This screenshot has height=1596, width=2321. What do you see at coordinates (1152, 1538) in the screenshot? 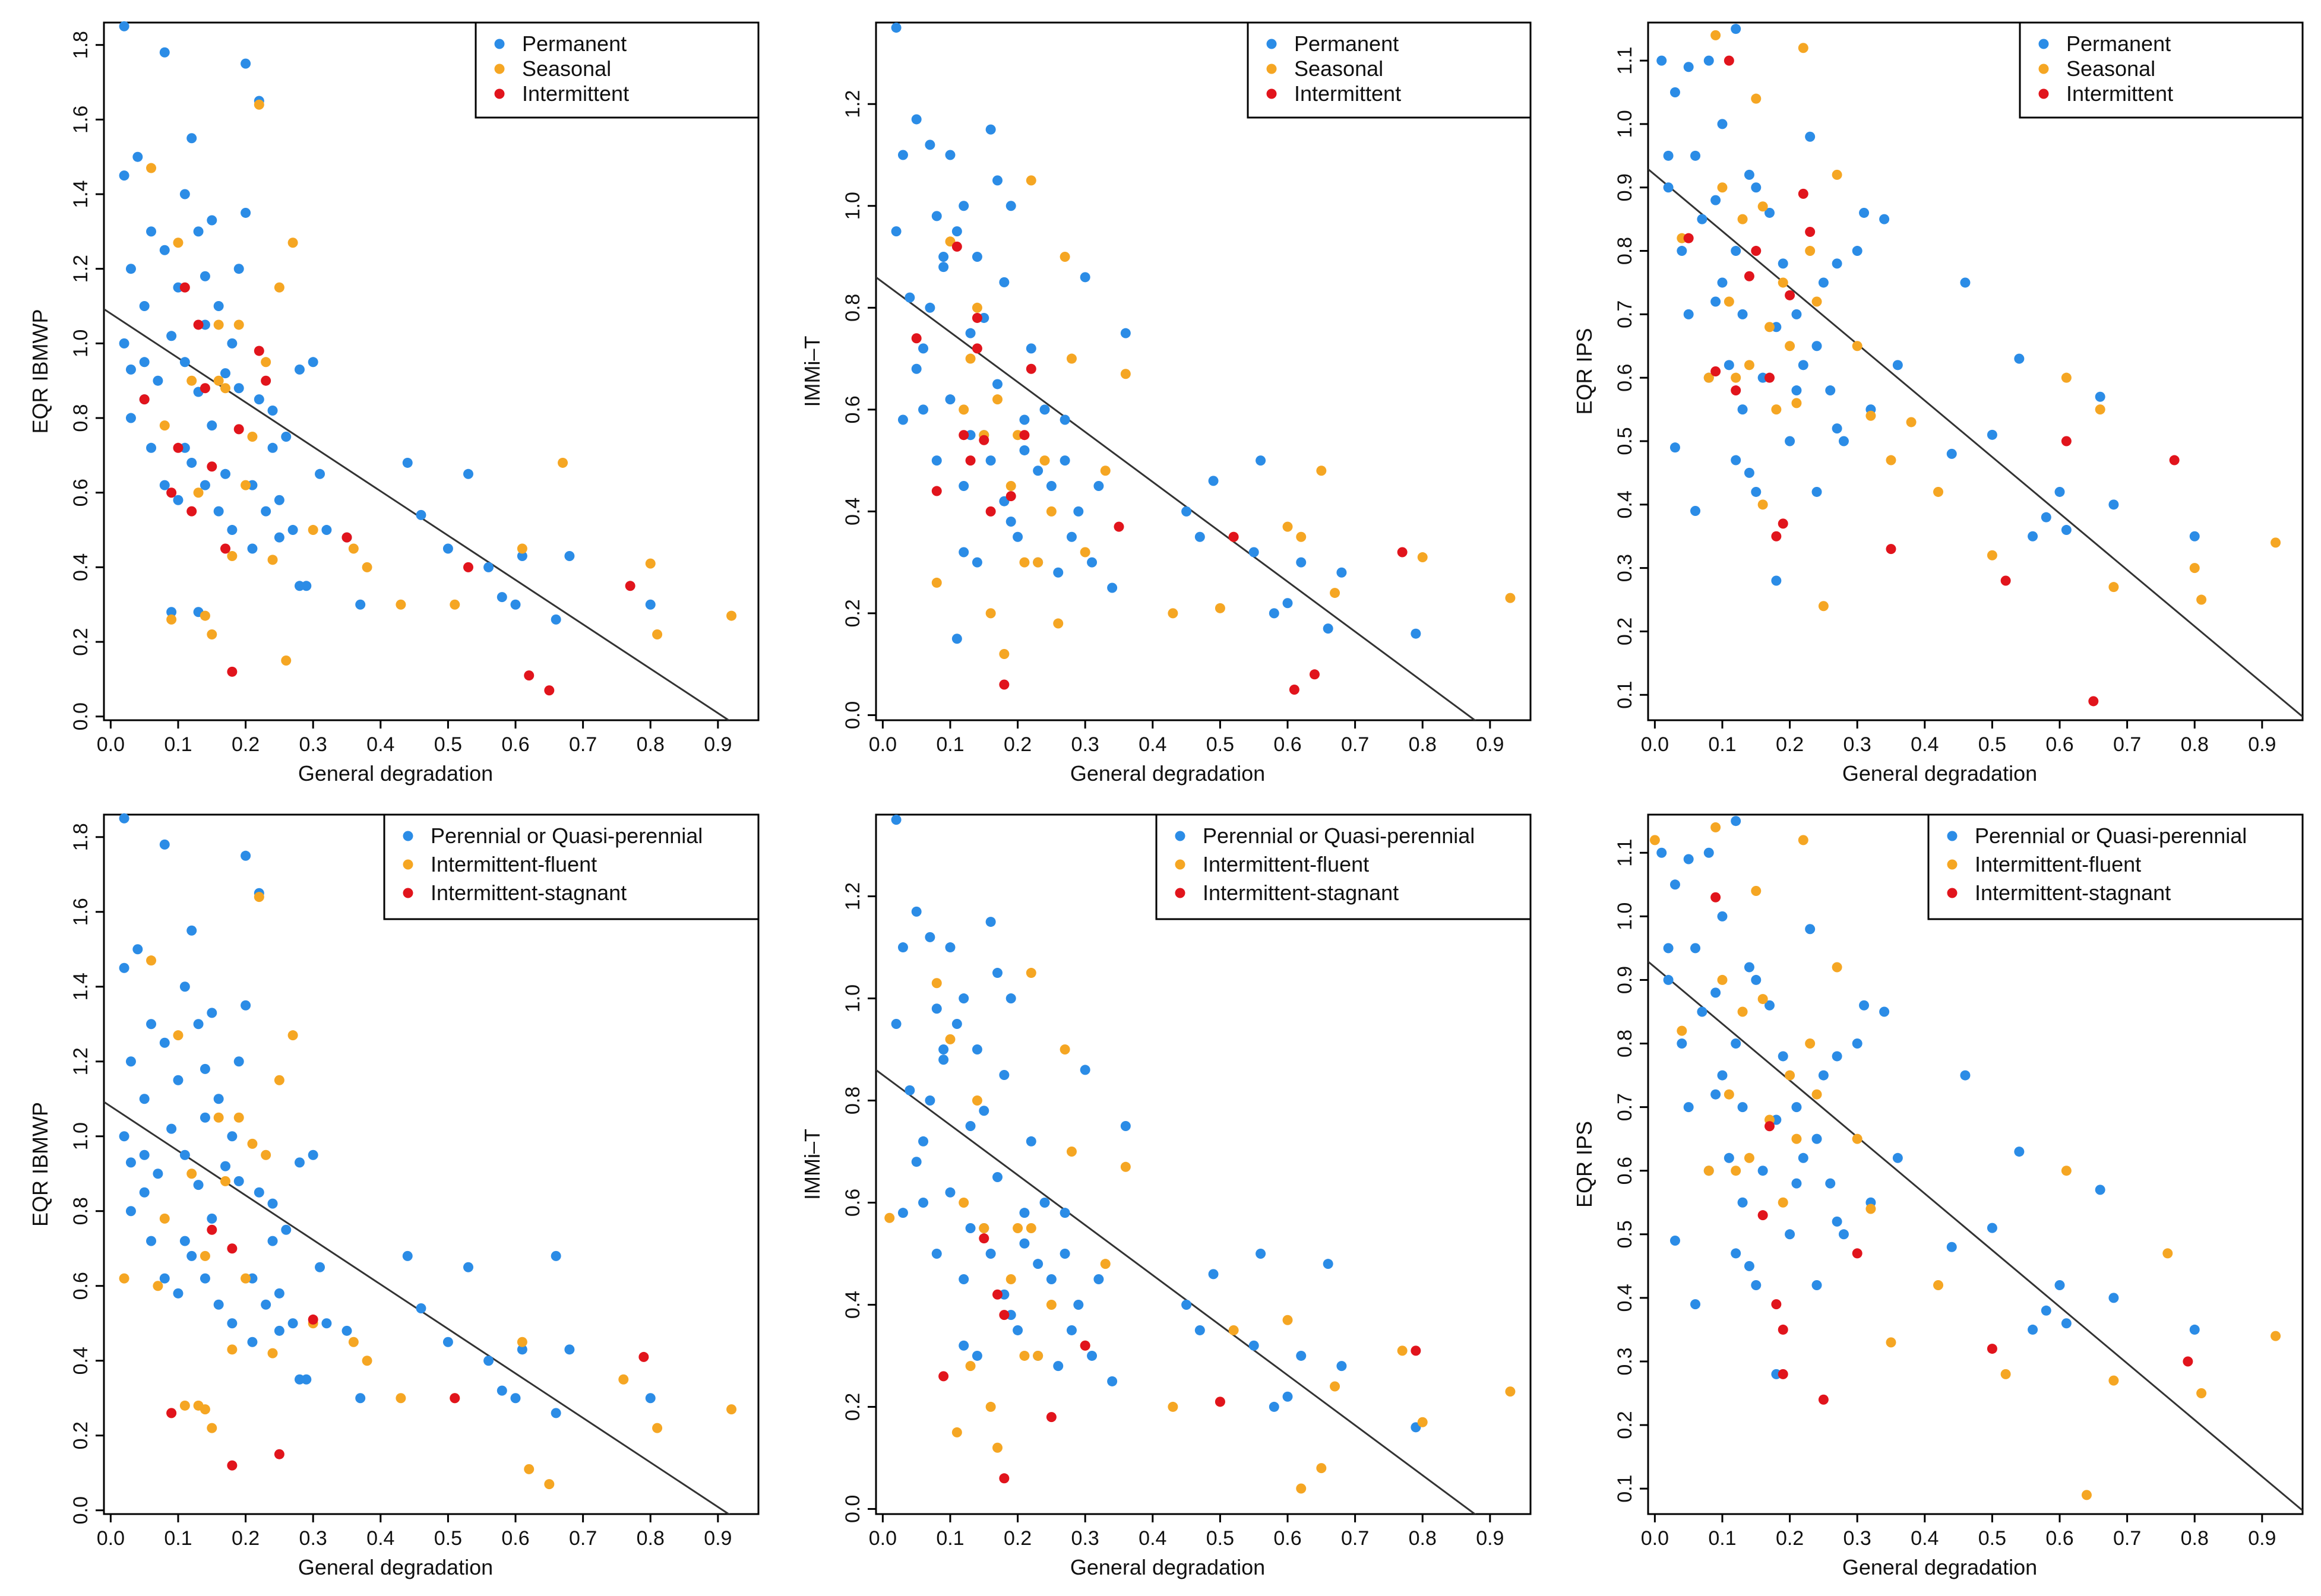
I see `x-tick-label: 0.4` at bounding box center [1152, 1538].